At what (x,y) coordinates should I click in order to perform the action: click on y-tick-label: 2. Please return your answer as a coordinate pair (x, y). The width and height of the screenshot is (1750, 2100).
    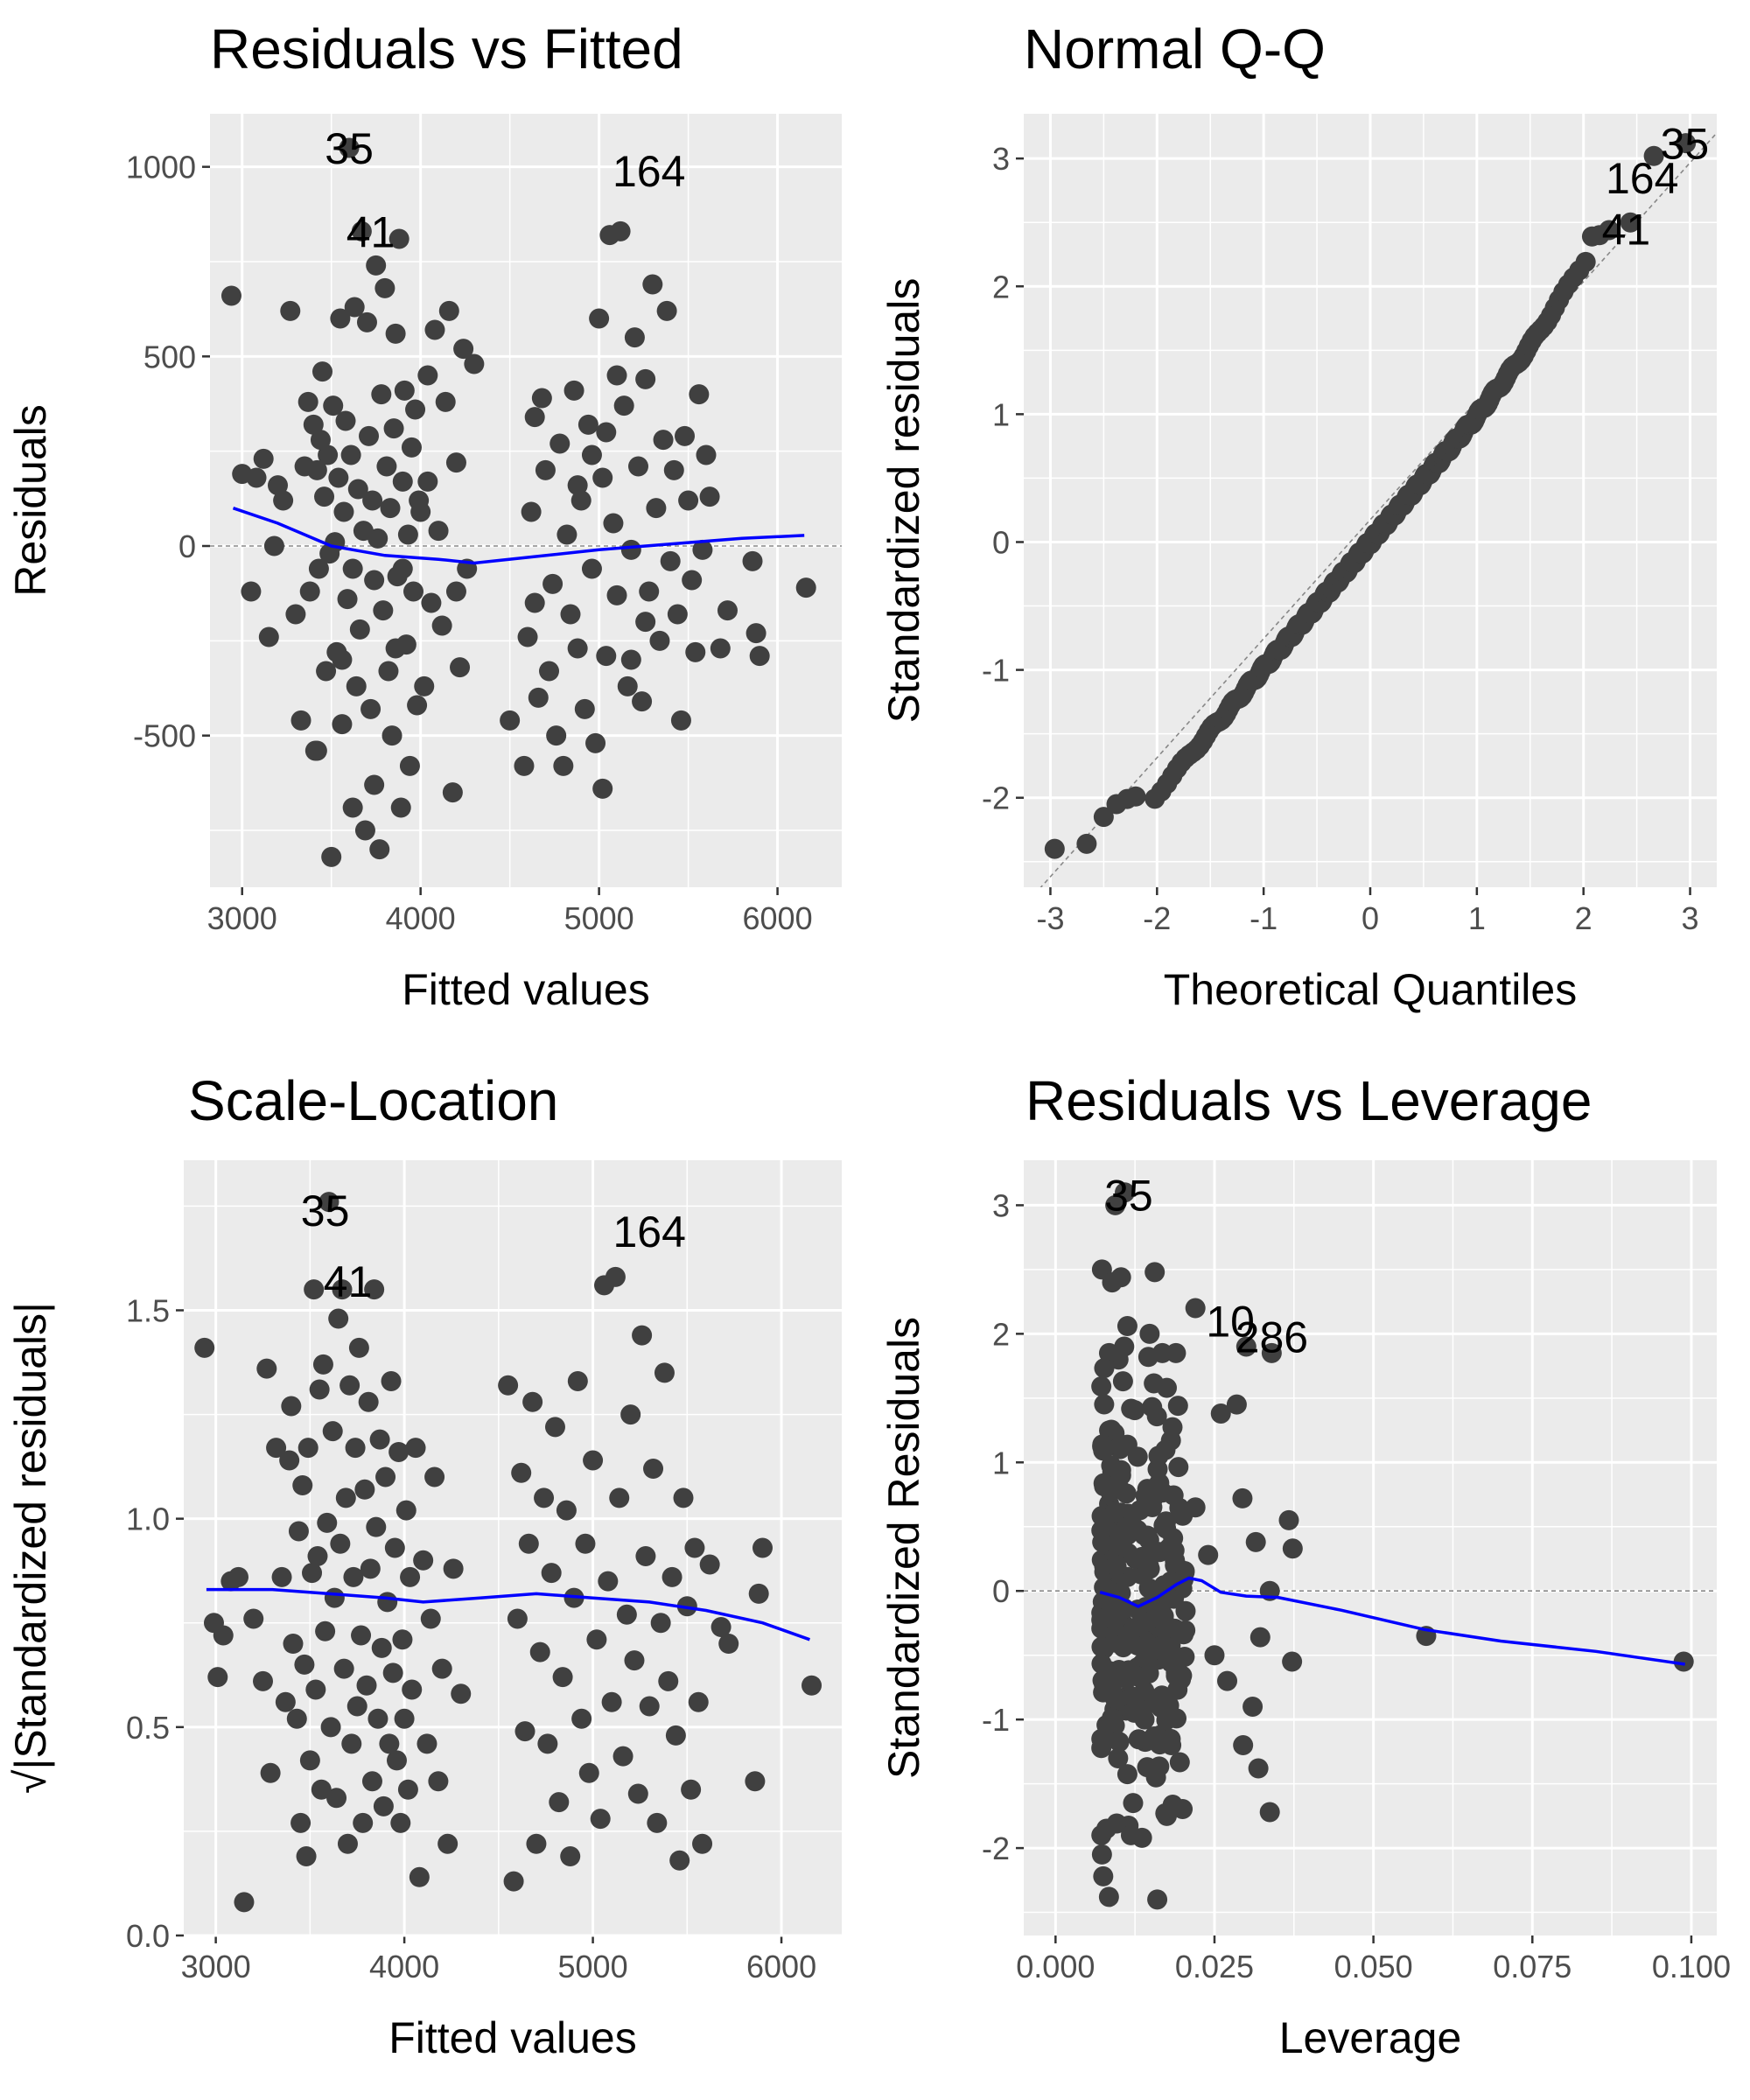
    Looking at the image, I should click on (1001, 1334).